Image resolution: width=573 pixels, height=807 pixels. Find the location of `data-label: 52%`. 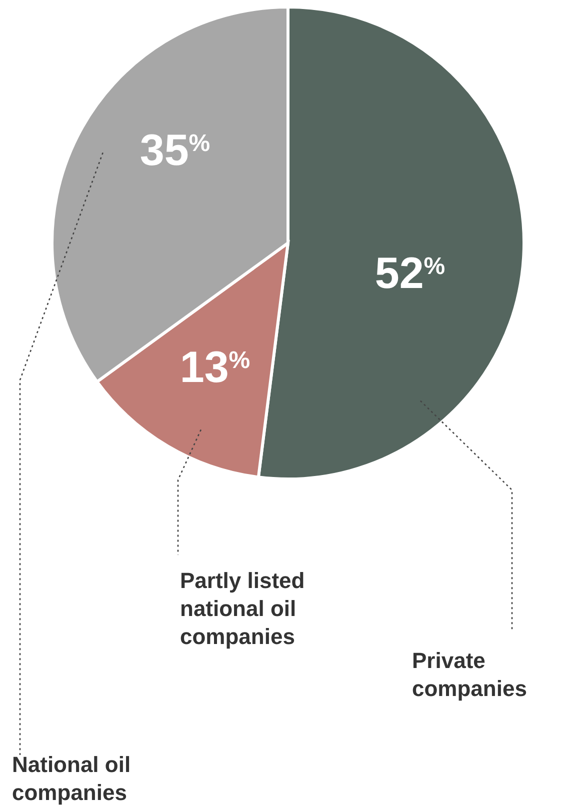

data-label: 52% is located at coordinates (410, 273).